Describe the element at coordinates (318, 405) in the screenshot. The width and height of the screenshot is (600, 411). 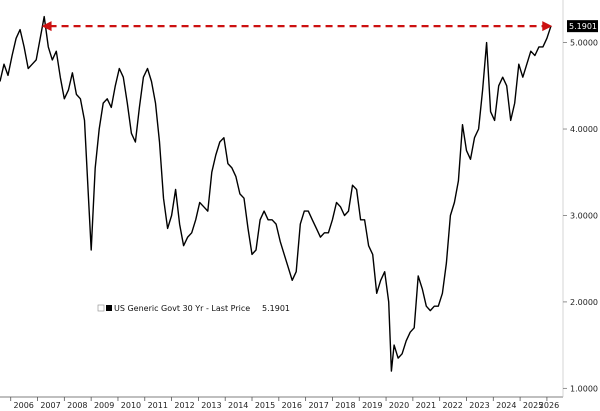
I see `x-tick-label: 2017` at that location.